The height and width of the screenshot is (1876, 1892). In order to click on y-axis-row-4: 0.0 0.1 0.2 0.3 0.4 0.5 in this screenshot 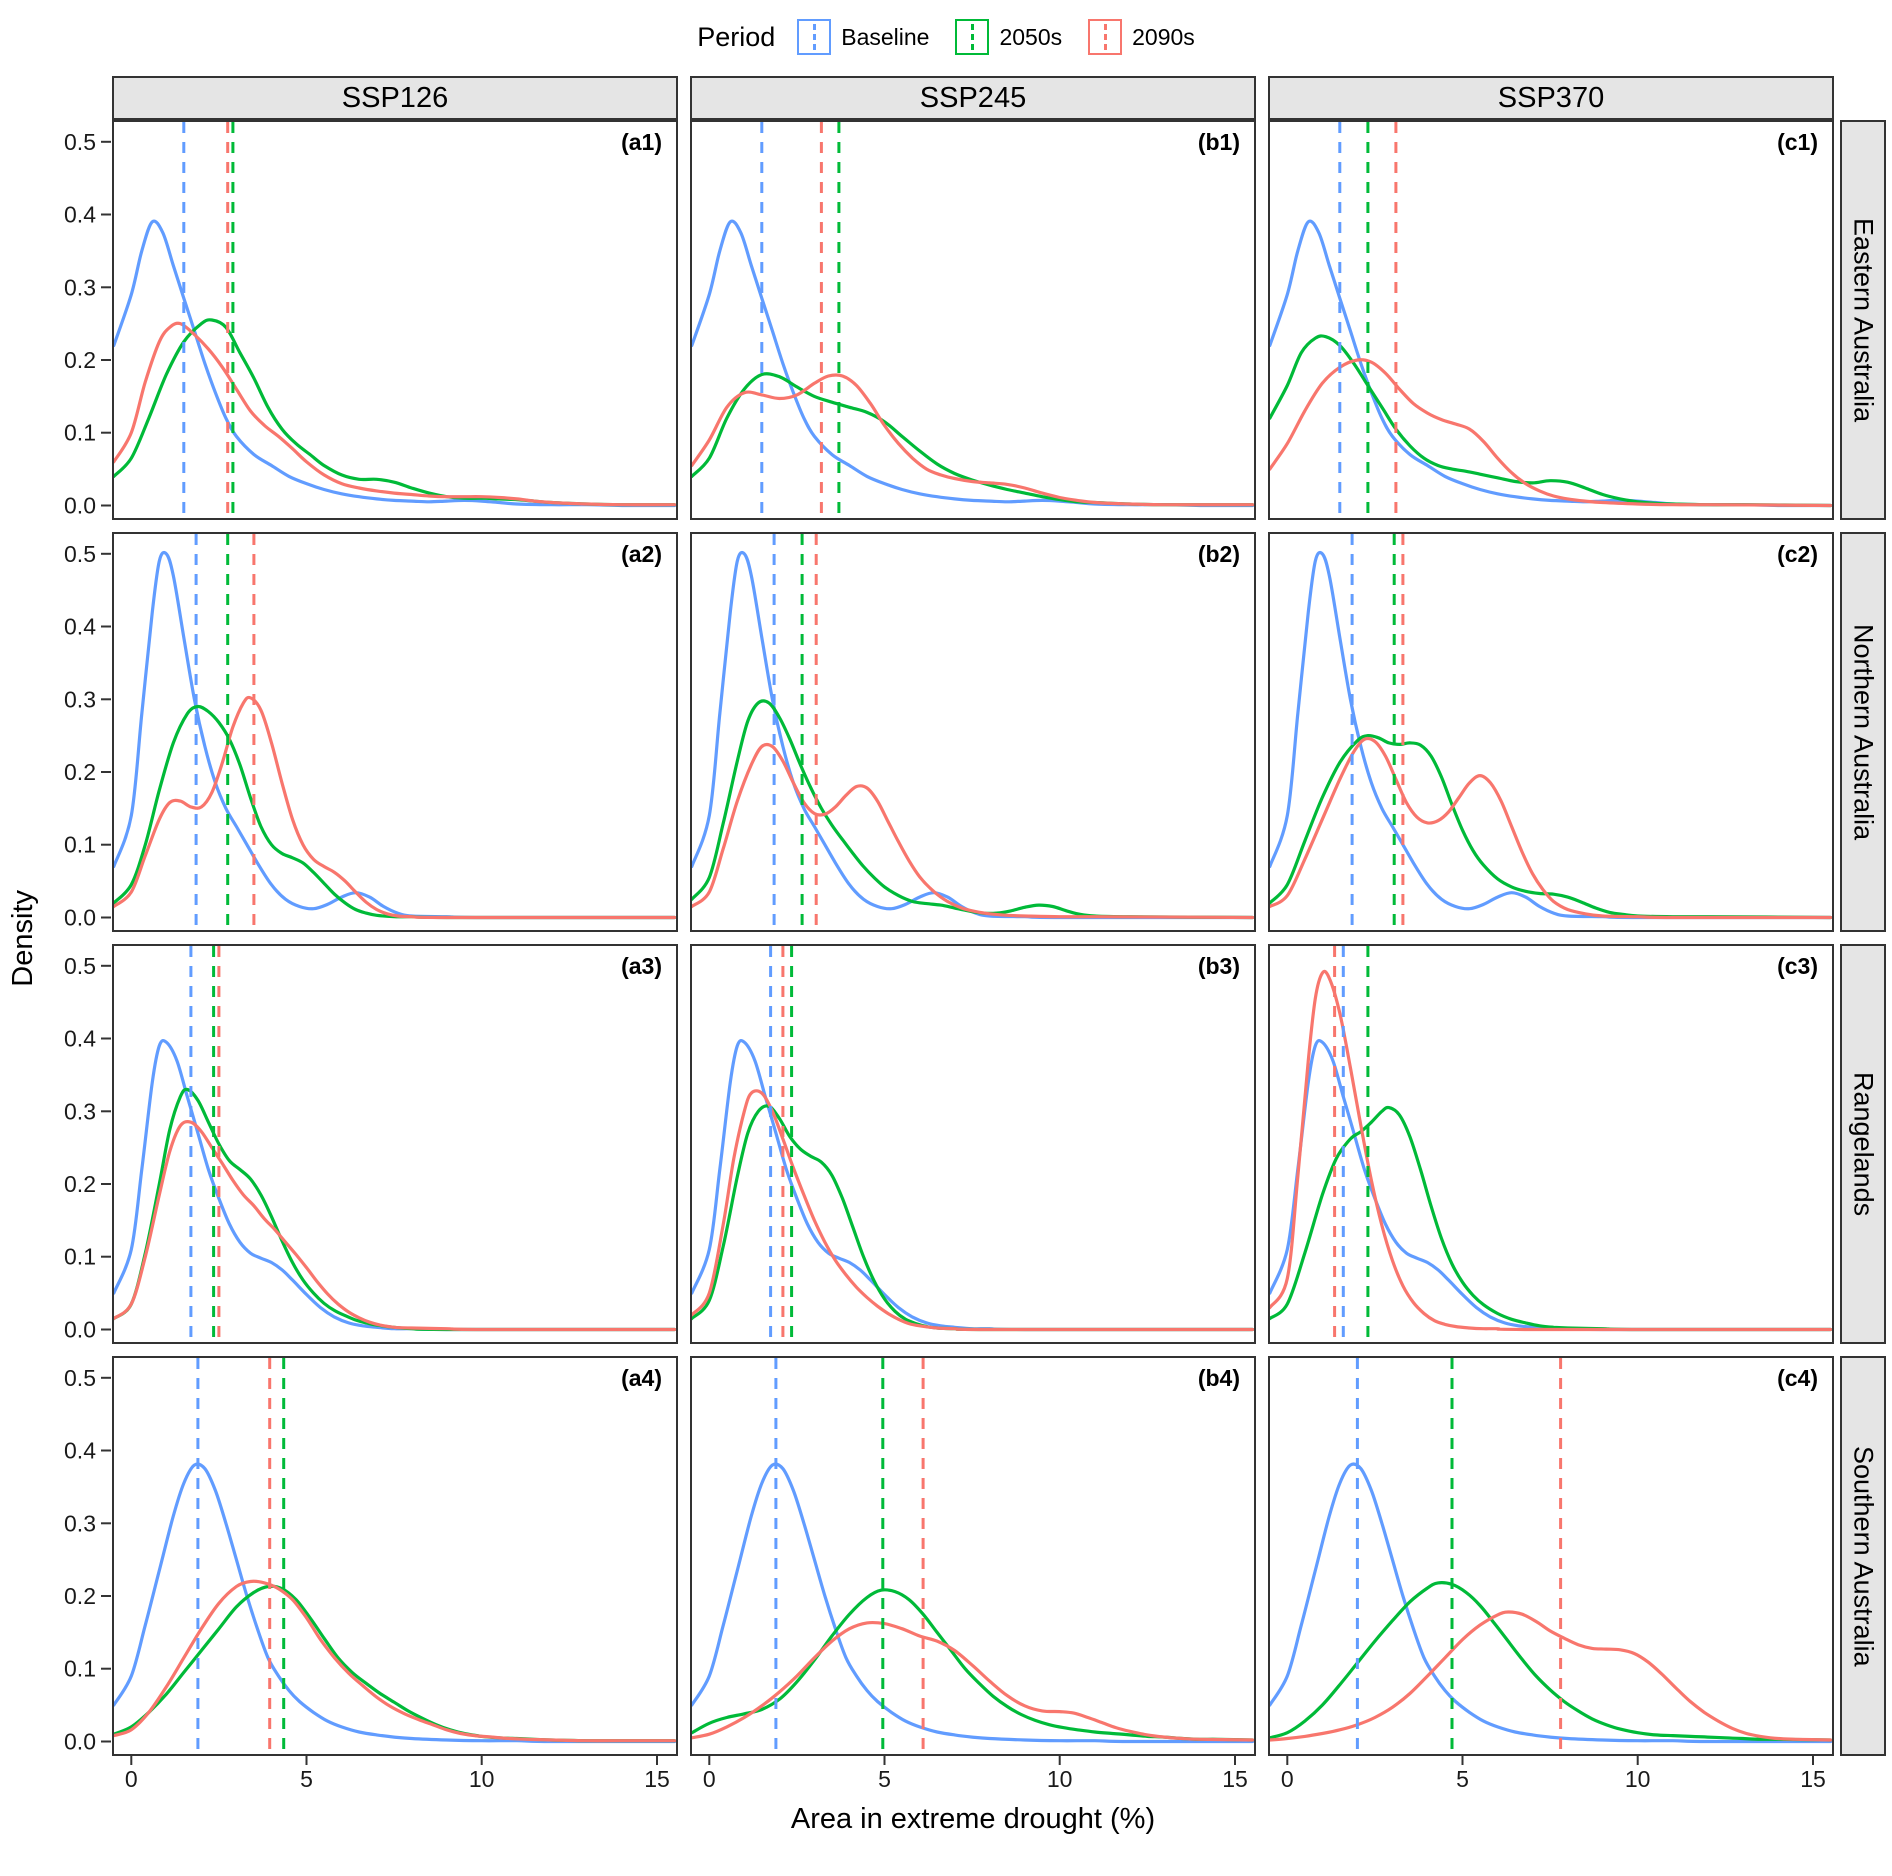, I will do `click(76, 1556)`.